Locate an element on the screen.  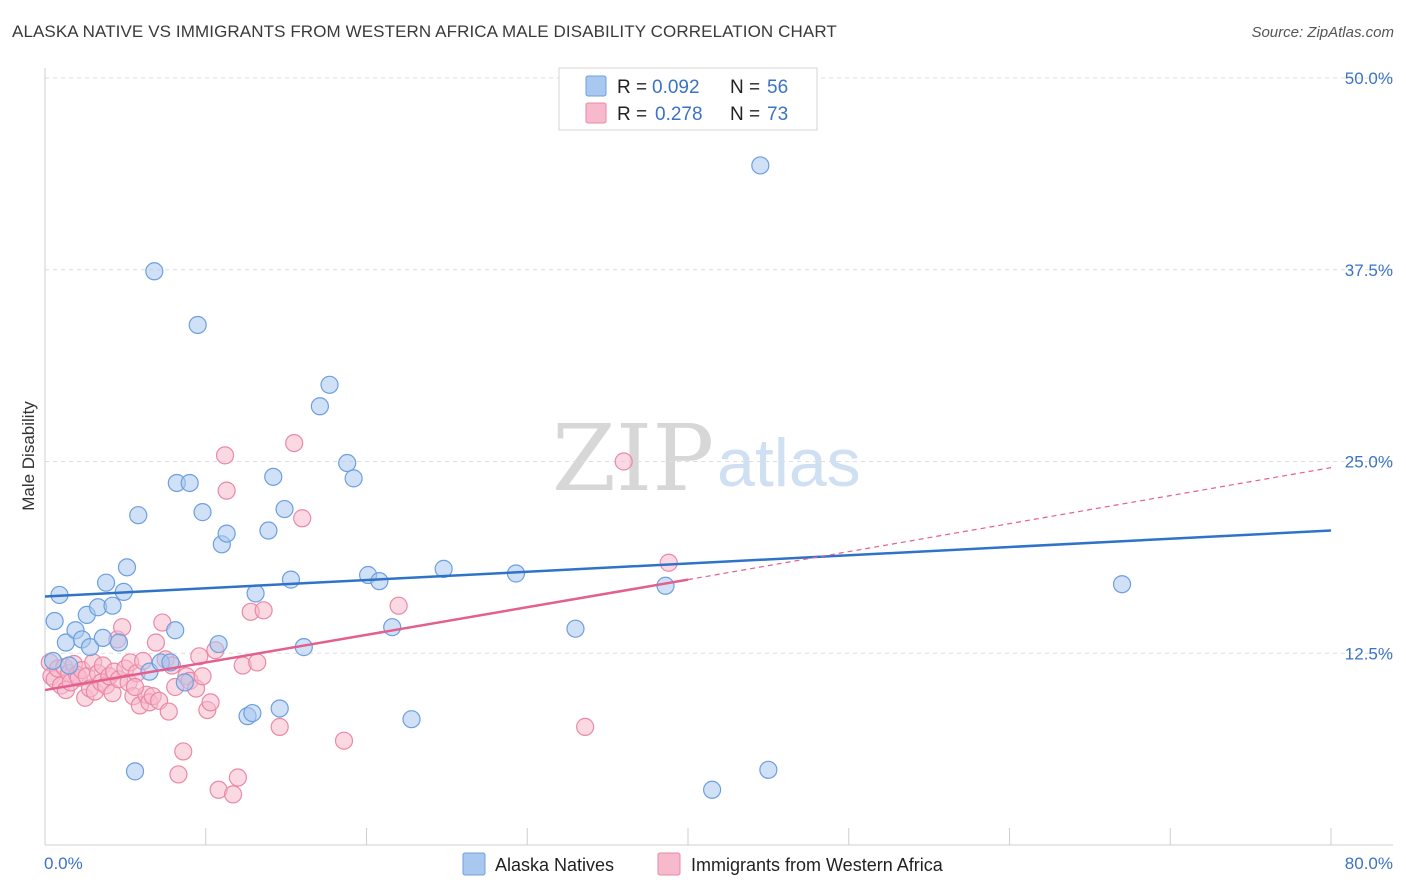
legend-n-label-pink: N = is located at coordinates (745, 114).